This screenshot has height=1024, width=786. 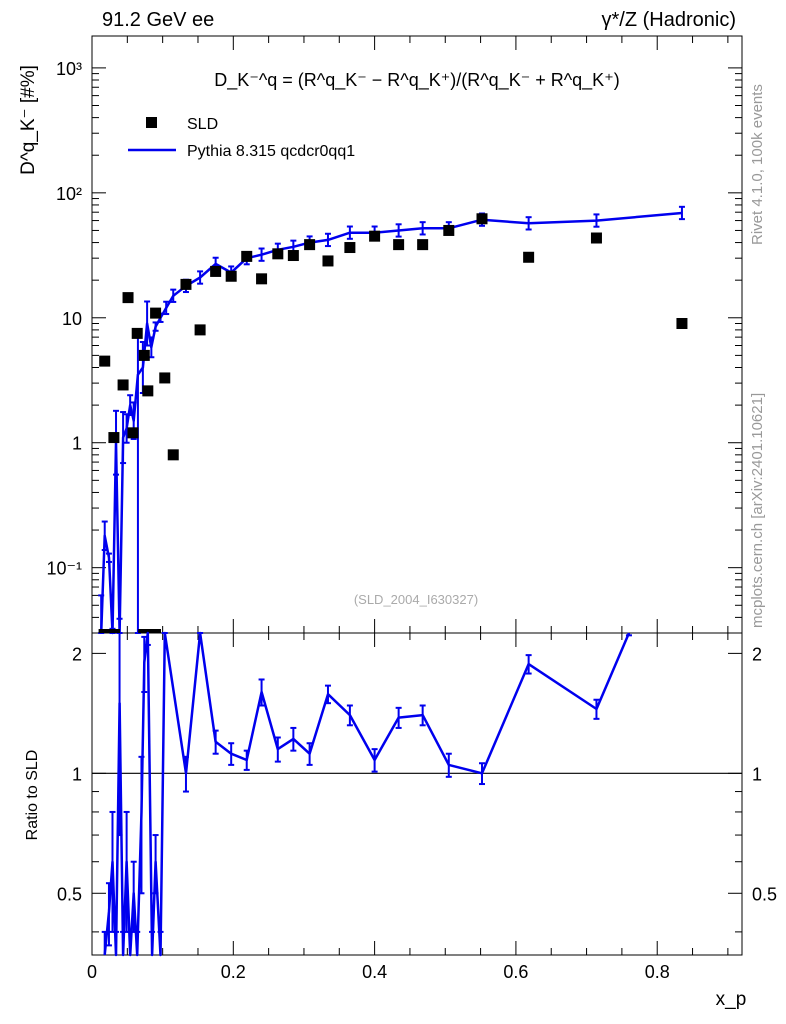 What do you see at coordinates (515, 972) in the screenshot?
I see `x-tick-label: 0.6` at bounding box center [515, 972].